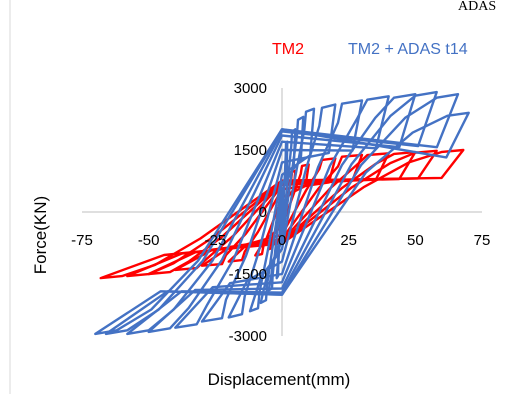 The image size is (513, 394). I want to click on x-tick-label: -25, so click(215, 240).